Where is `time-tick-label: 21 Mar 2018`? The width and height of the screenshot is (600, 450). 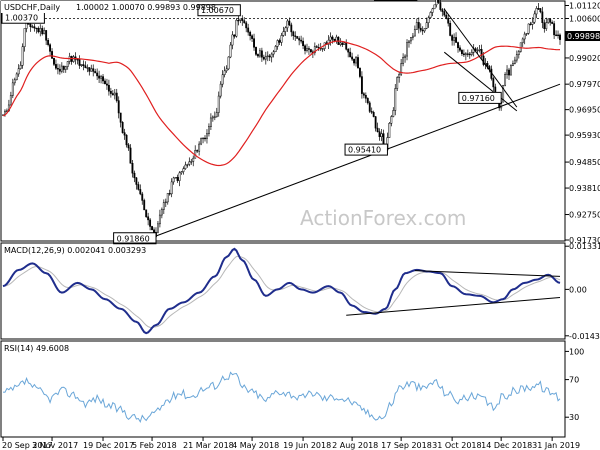
time-tick-label: 21 Mar 2018 is located at coordinates (208, 445).